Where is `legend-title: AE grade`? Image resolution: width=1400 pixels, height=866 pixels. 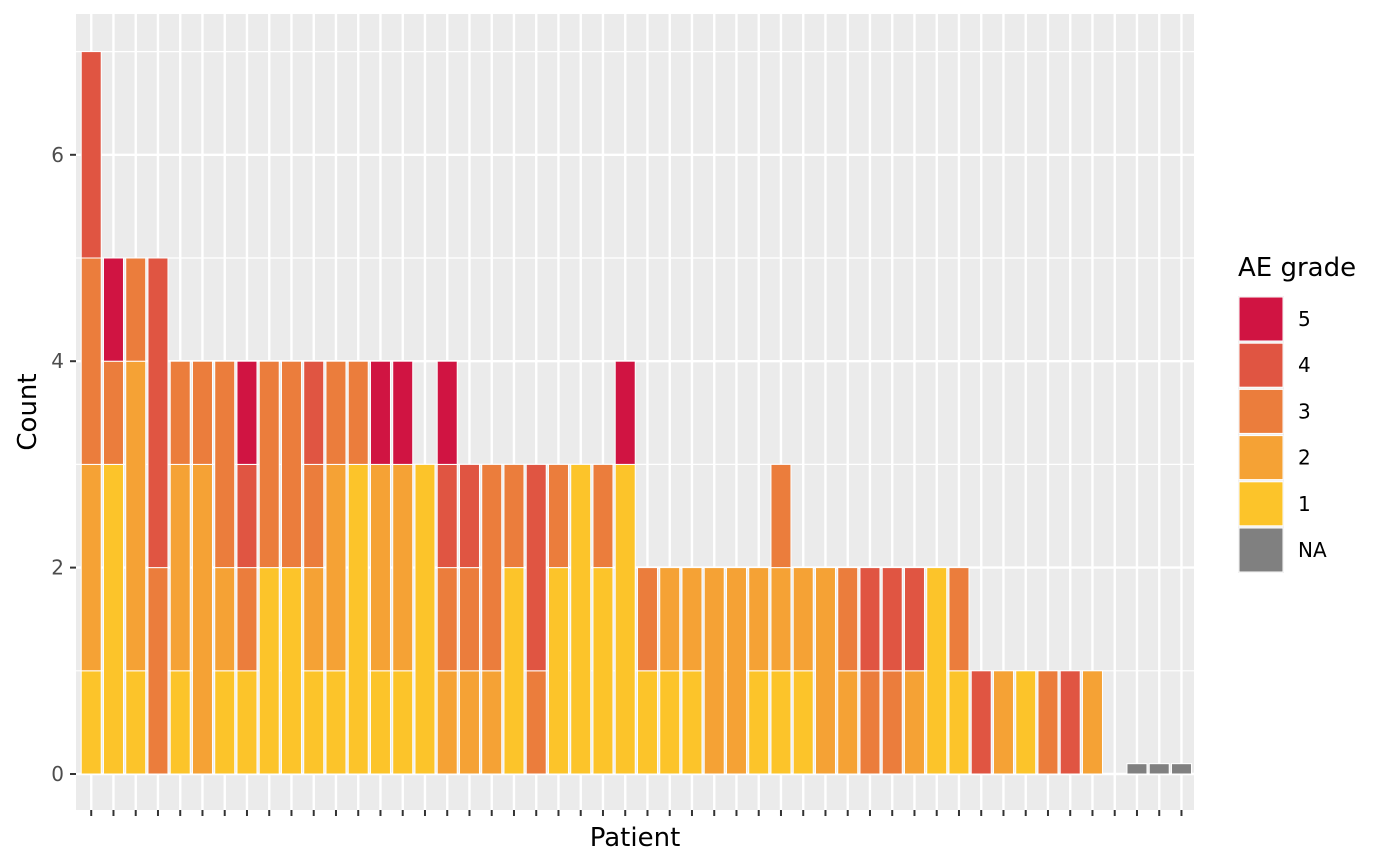
legend-title: AE grade is located at coordinates (1297, 268).